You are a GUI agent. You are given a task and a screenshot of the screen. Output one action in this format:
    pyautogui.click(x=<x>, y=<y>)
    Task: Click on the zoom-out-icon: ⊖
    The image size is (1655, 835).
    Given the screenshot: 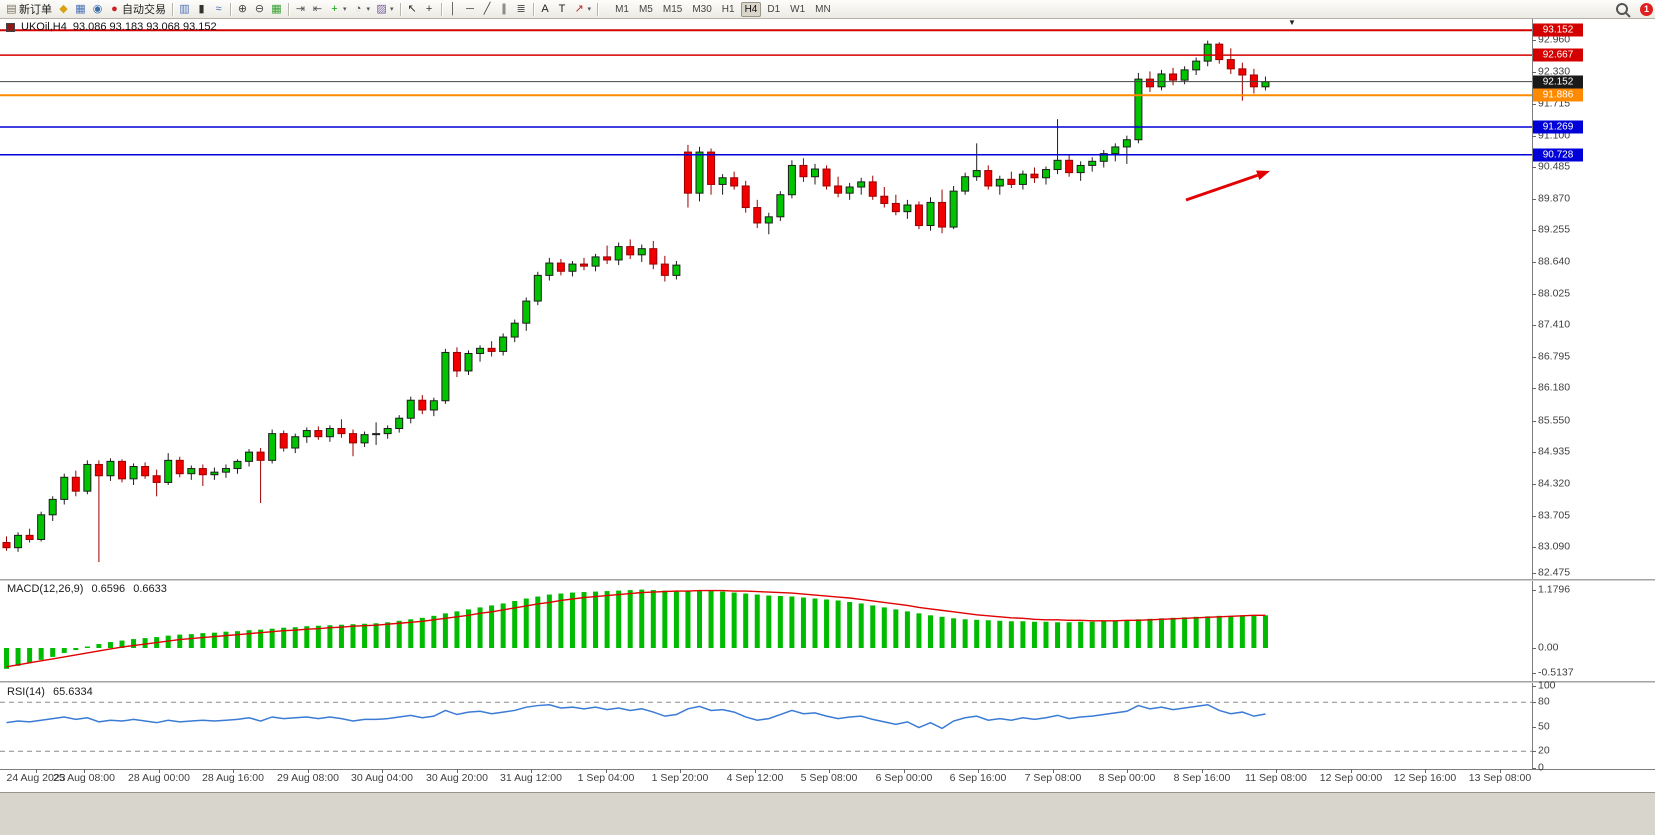 What is the action you would take?
    pyautogui.click(x=259, y=9)
    